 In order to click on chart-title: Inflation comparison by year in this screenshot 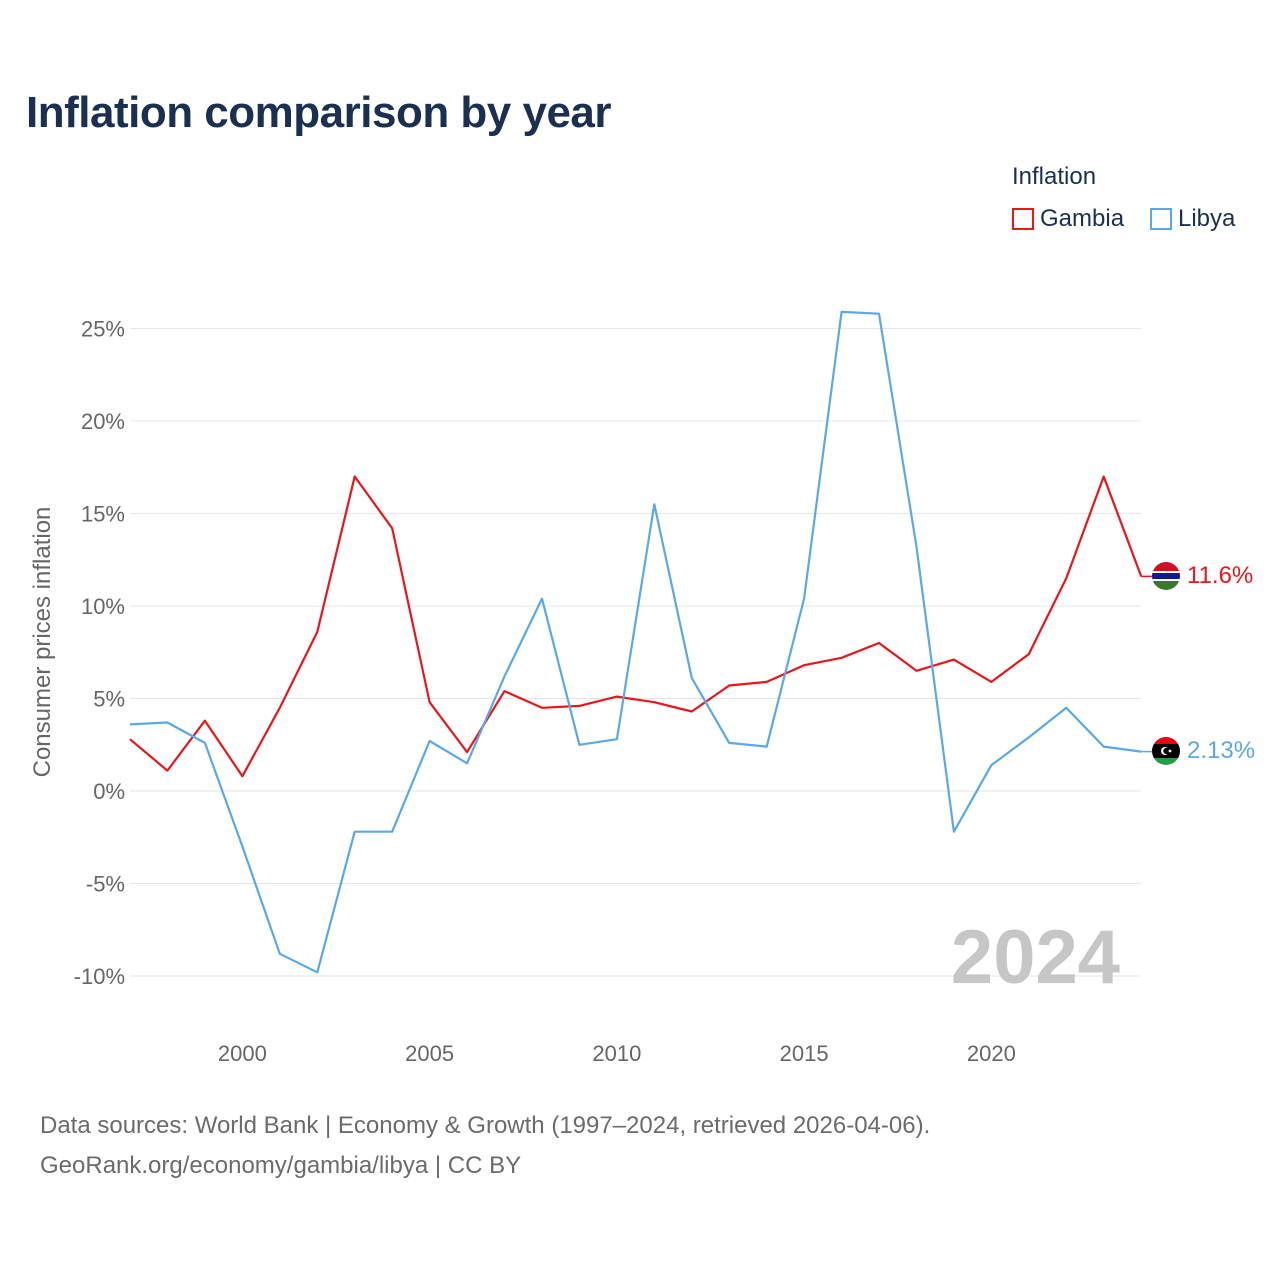, I will do `click(319, 112)`.